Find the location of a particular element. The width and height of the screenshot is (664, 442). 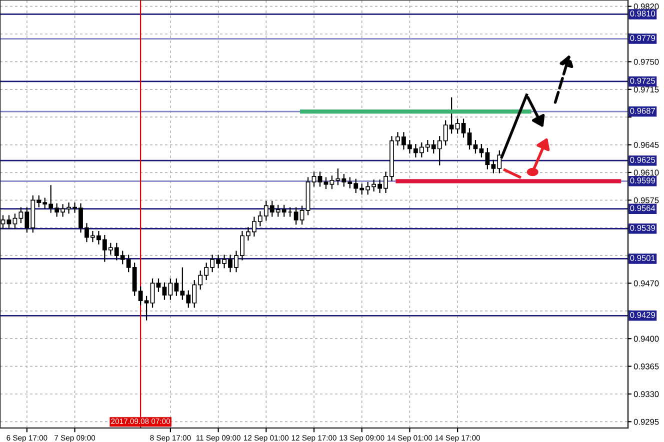

ref-line-label: 0.9599 is located at coordinates (642, 181).